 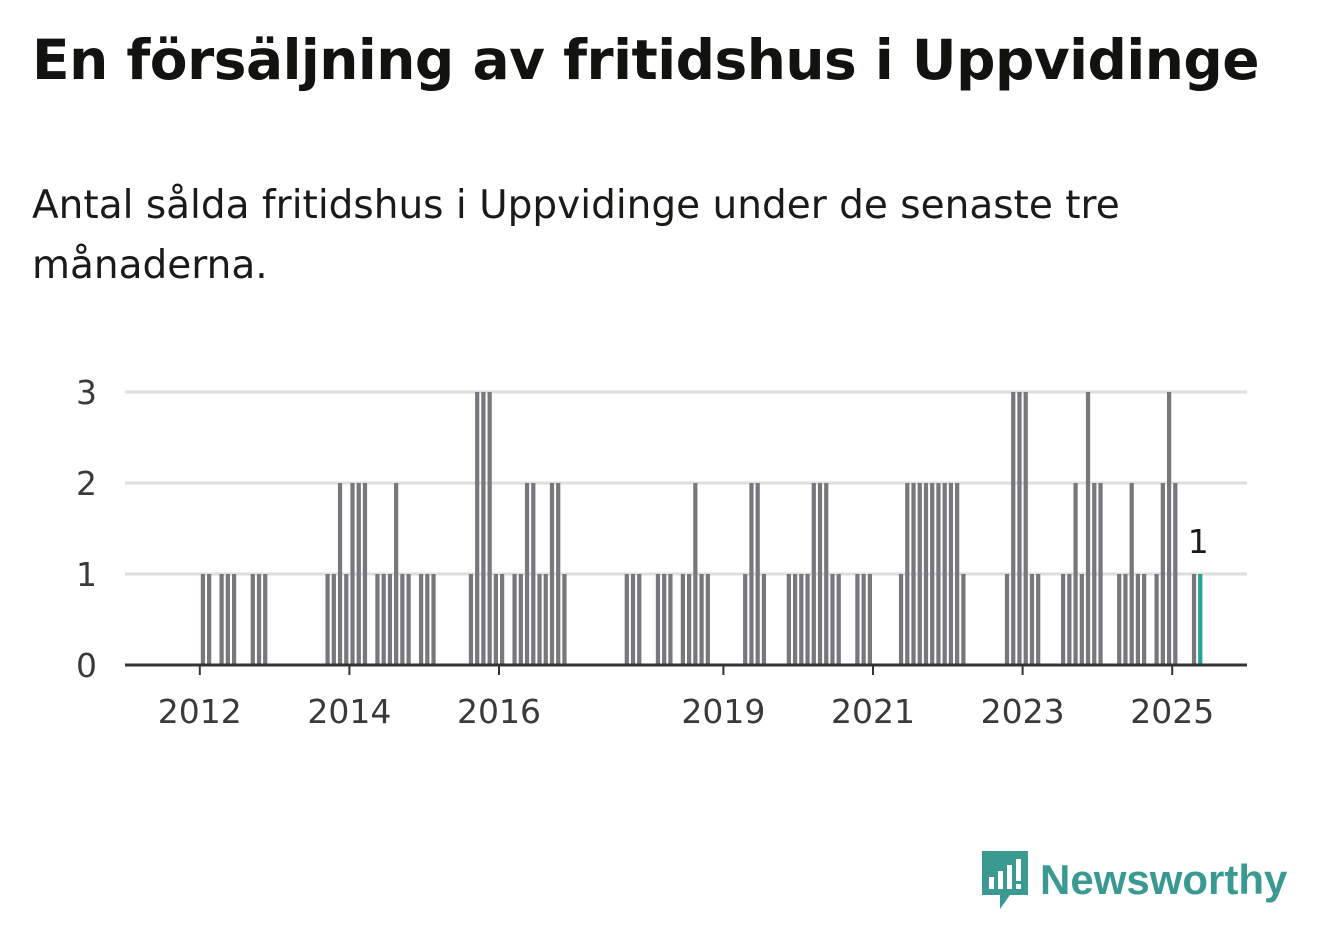 I want to click on x-tick-label: 2012, so click(x=200, y=711).